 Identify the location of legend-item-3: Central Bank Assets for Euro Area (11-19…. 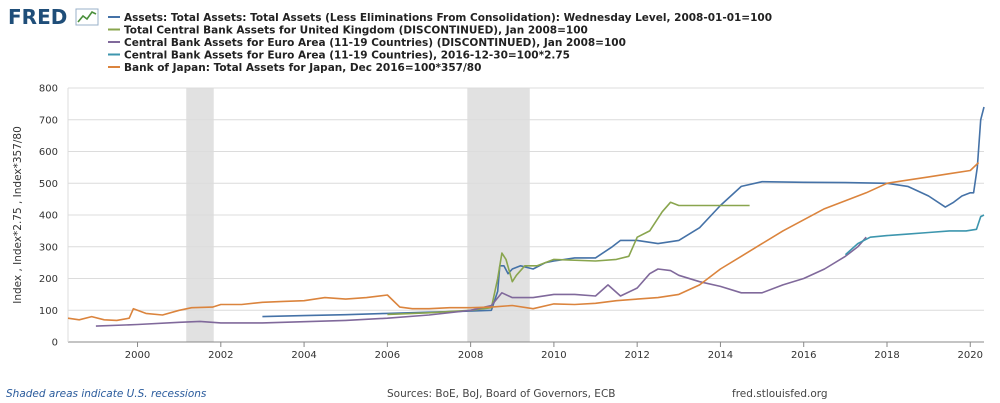
(339, 56).